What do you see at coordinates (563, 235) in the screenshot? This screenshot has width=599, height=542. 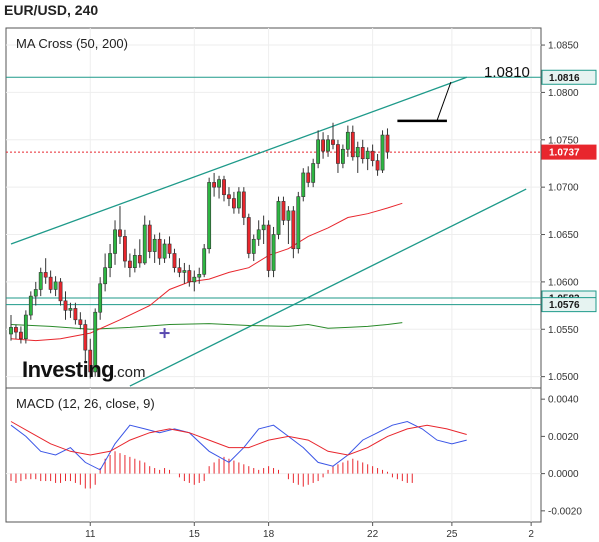 I see `price-tick-label: 1.0650` at bounding box center [563, 235].